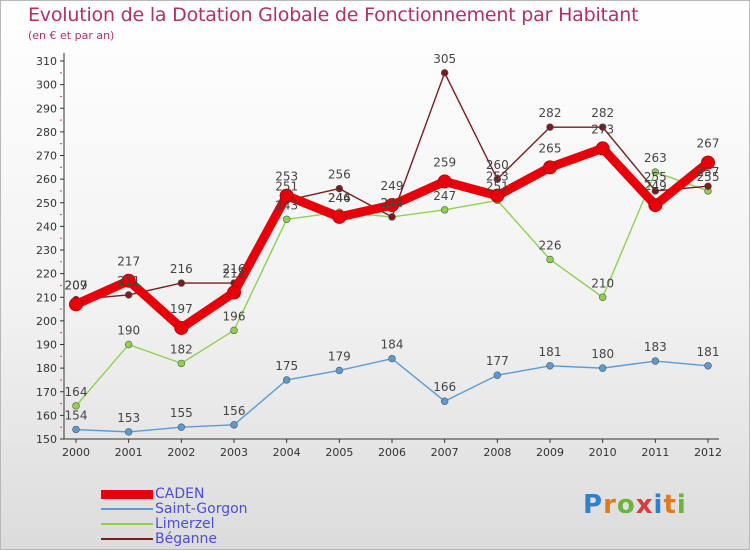  Describe the element at coordinates (339, 452) in the screenshot. I see `x-tick-label: 2005` at that location.